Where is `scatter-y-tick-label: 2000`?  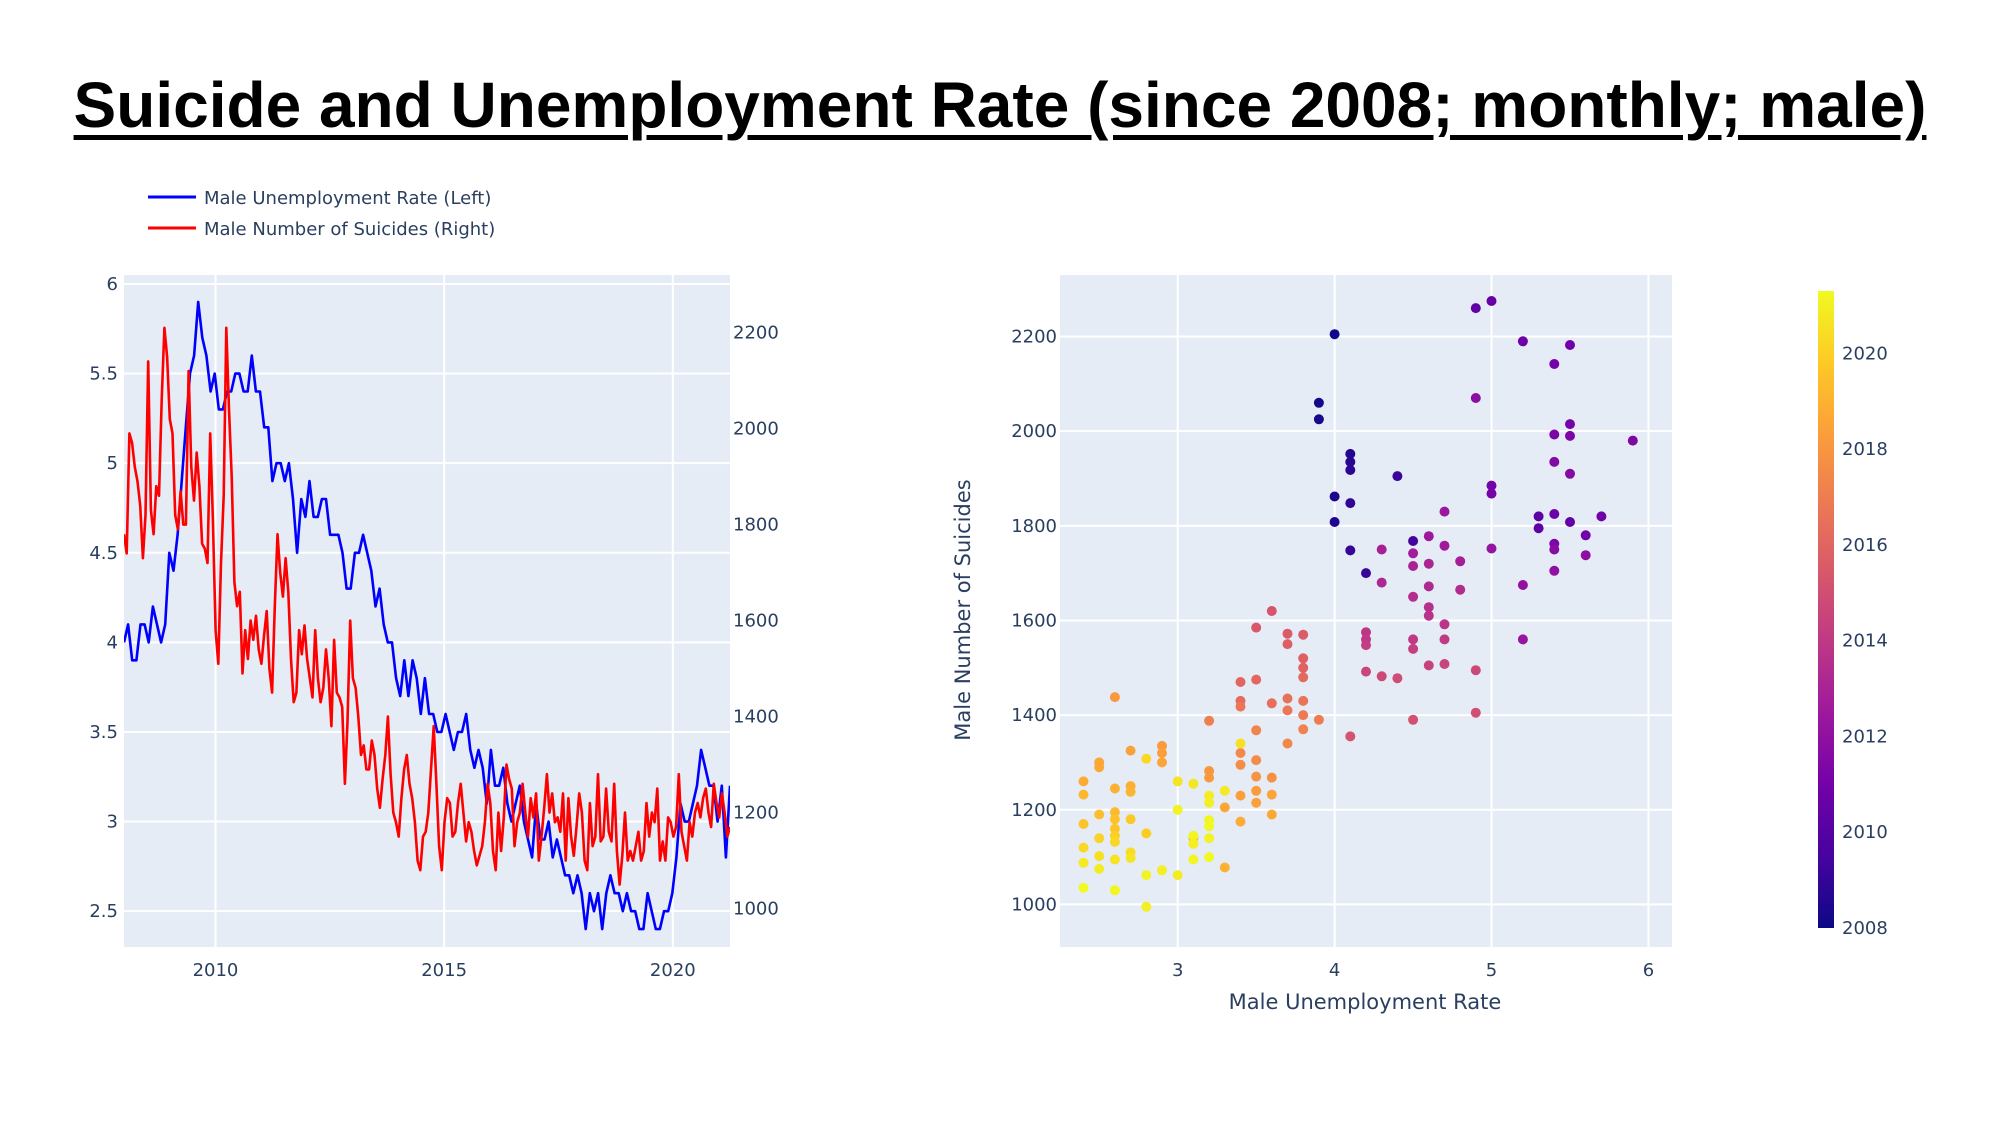 scatter-y-tick-label: 2000 is located at coordinates (1034, 431).